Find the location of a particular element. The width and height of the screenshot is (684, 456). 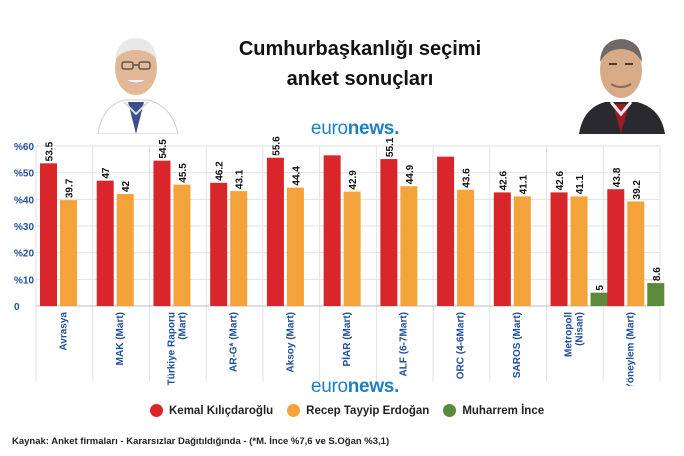

euronews-logo-bottom: euronews. is located at coordinates (355, 387).